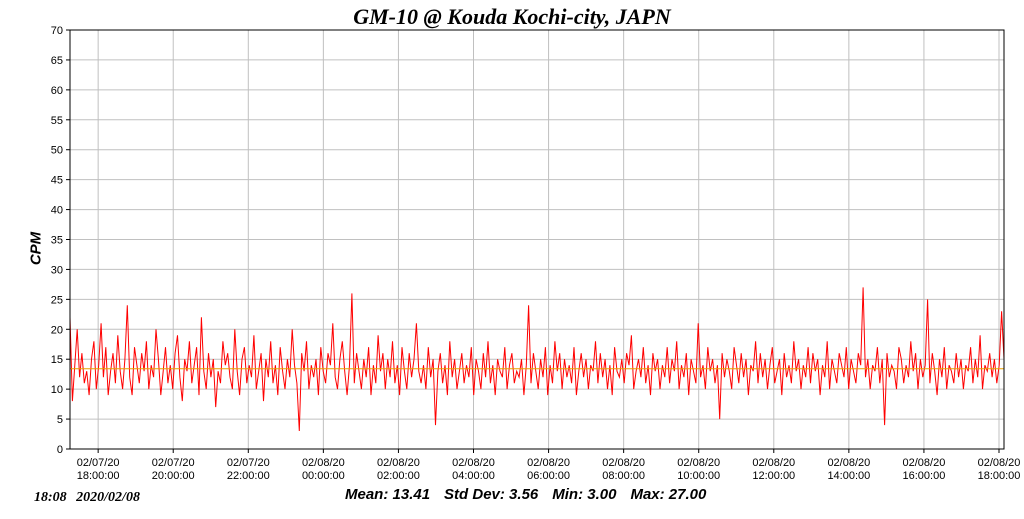 This screenshot has width=1024, height=519. I want to click on y-tick-label: 20, so click(57, 330).